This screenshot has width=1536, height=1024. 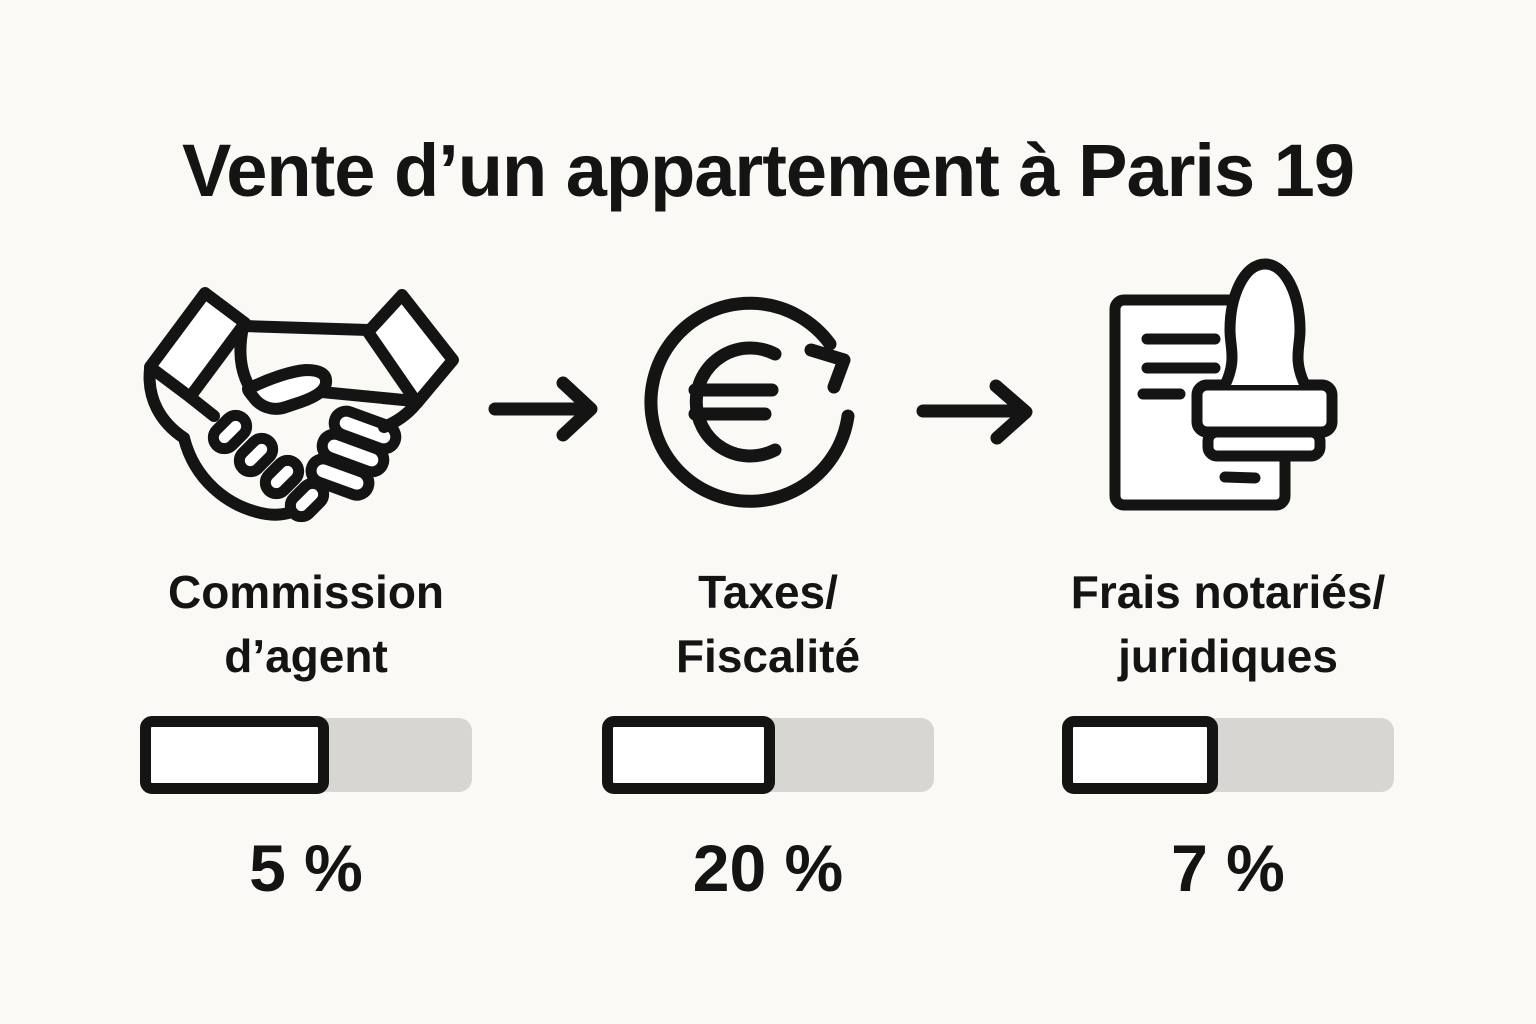 What do you see at coordinates (768, 170) in the screenshot?
I see `infographic-title: Vente d’un appartement à Paris 19` at bounding box center [768, 170].